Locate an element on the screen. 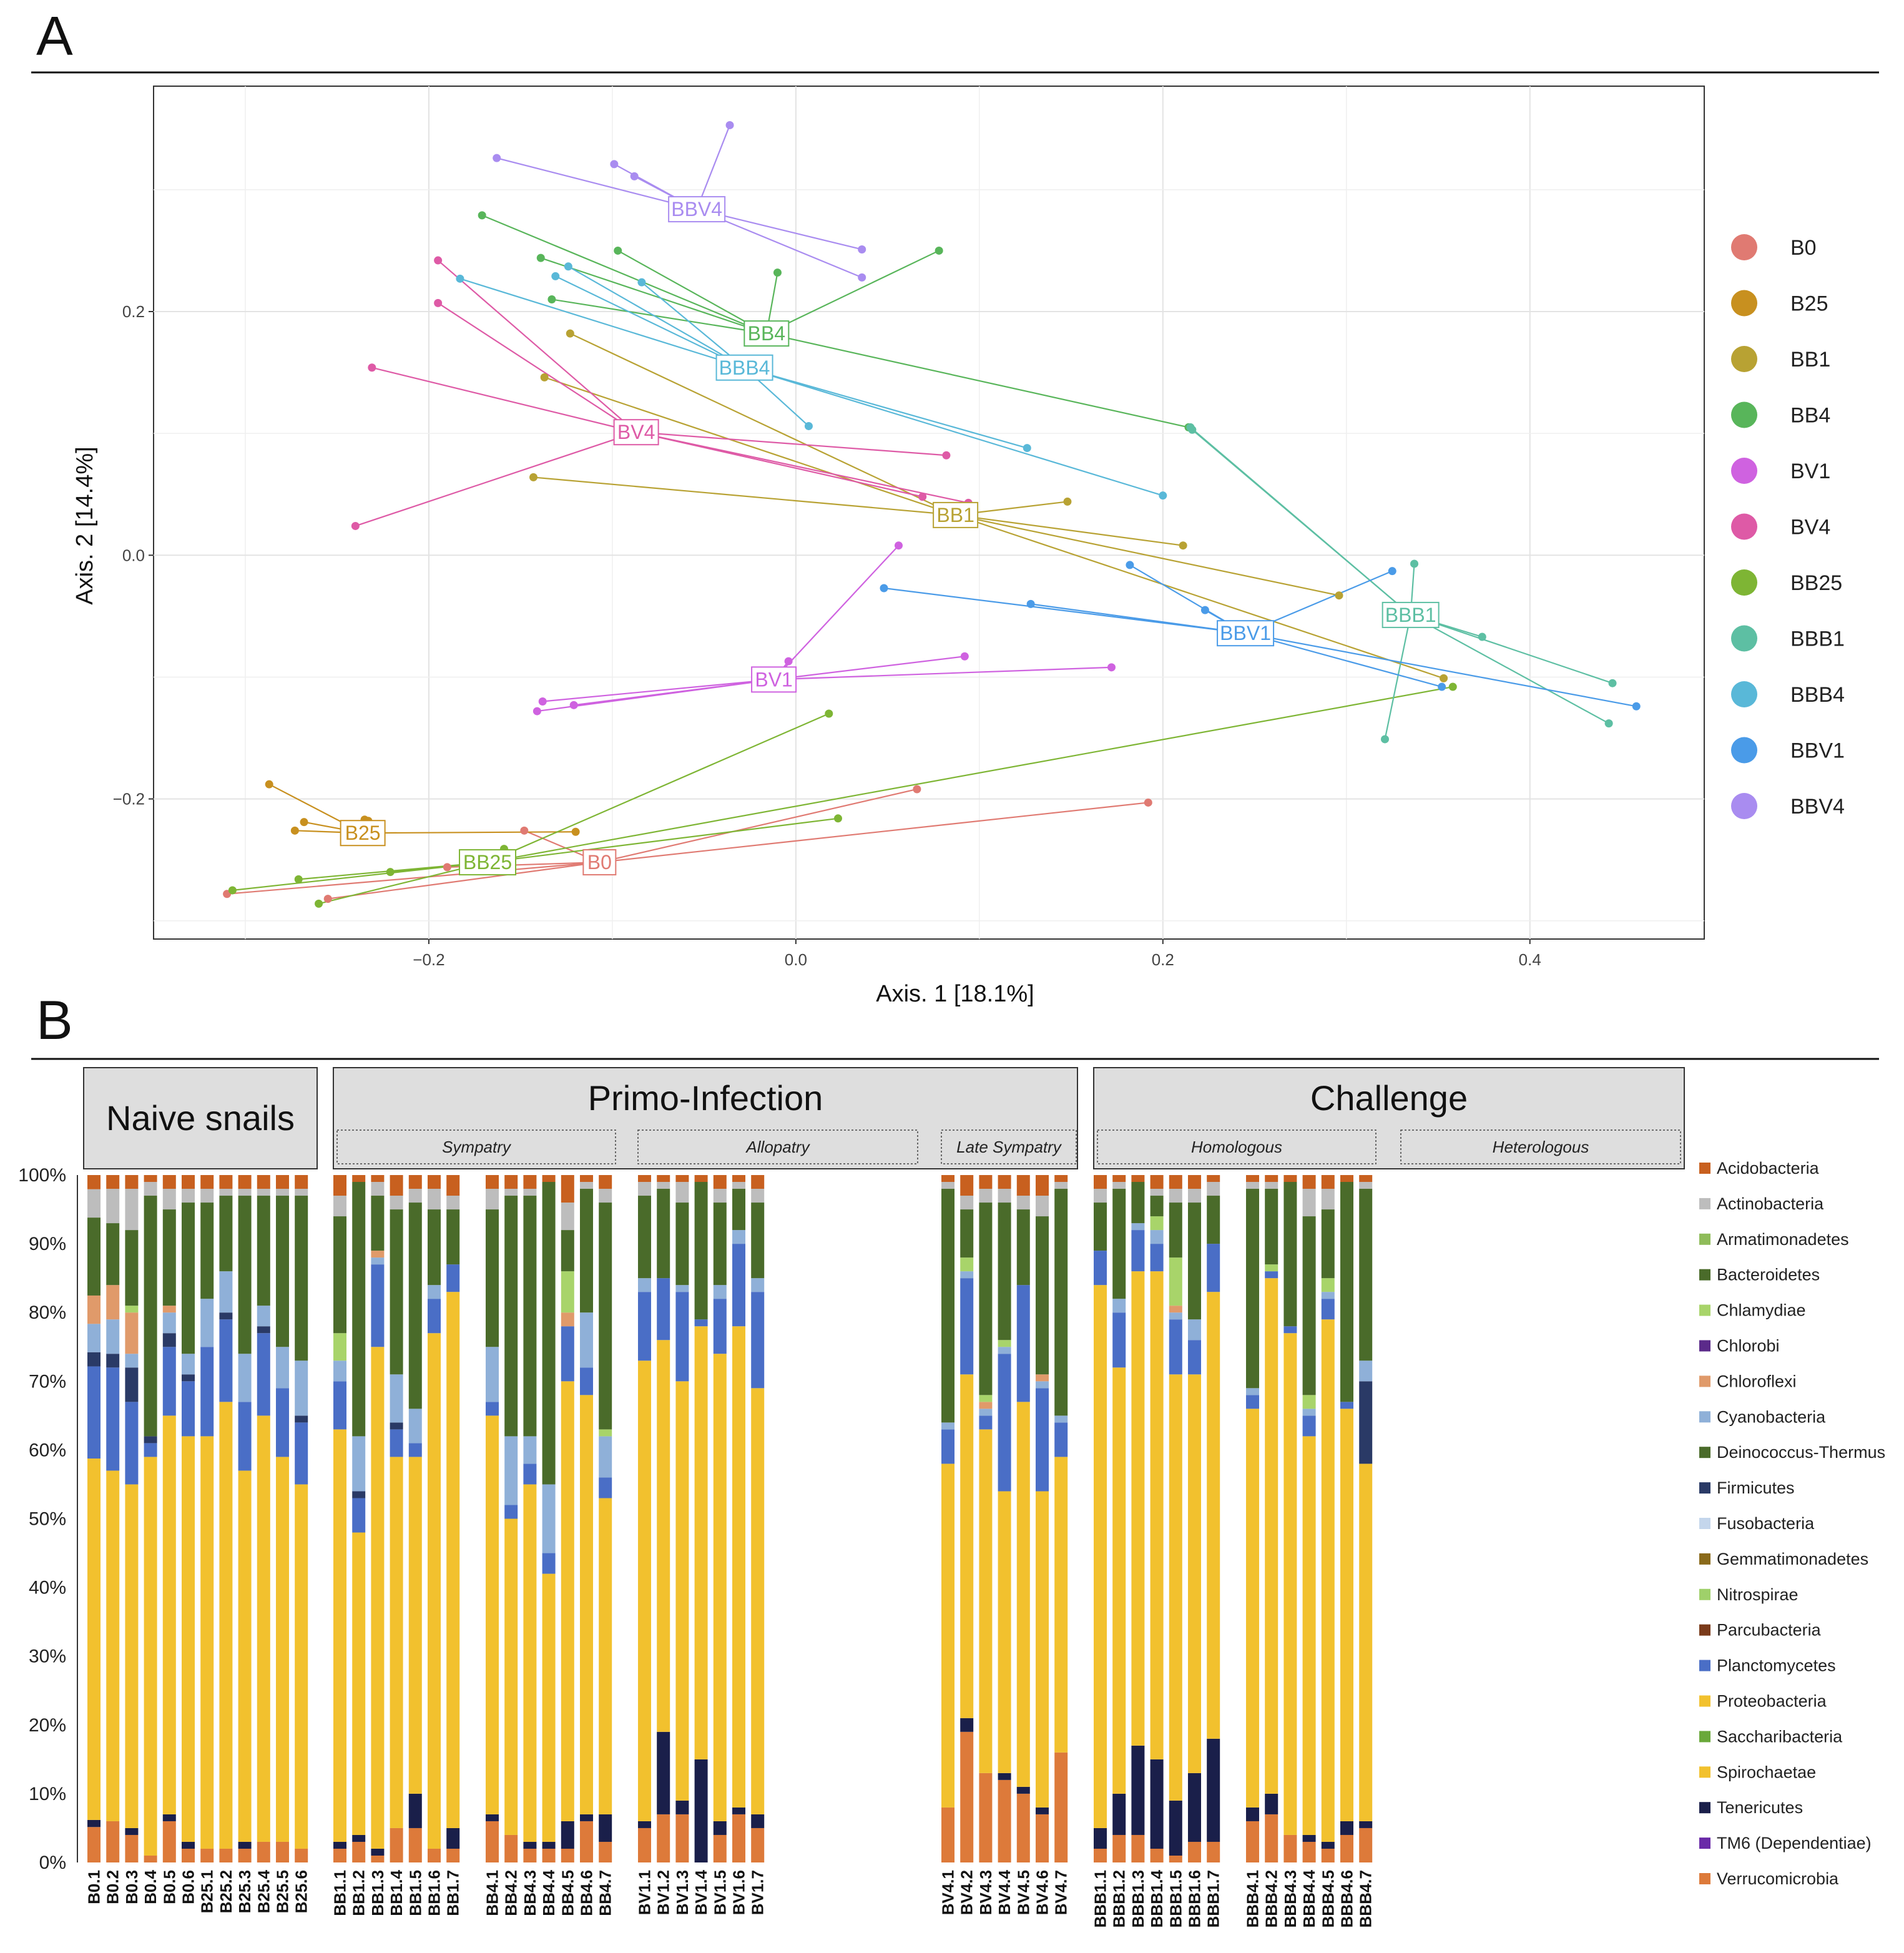 The height and width of the screenshot is (1953, 1904). subgroup-box-heterologous is located at coordinates (1540, 1146).